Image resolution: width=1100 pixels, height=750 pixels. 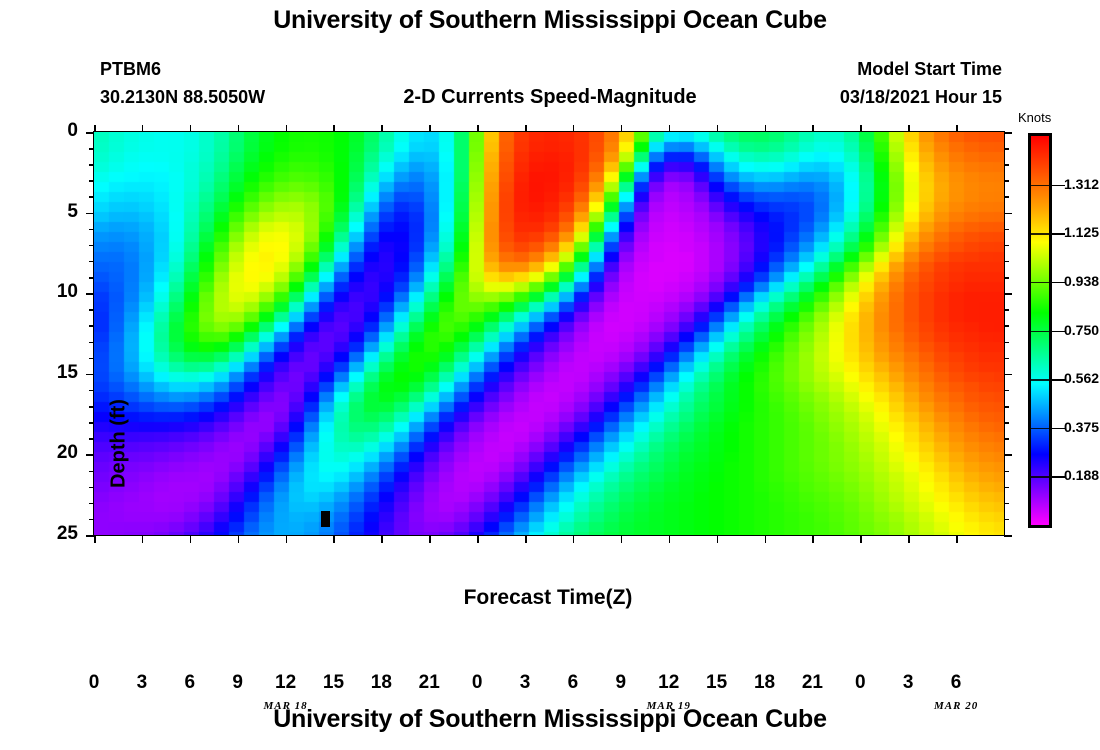 I want to click on y-axis-tick-label: 10, so click(x=67, y=292).